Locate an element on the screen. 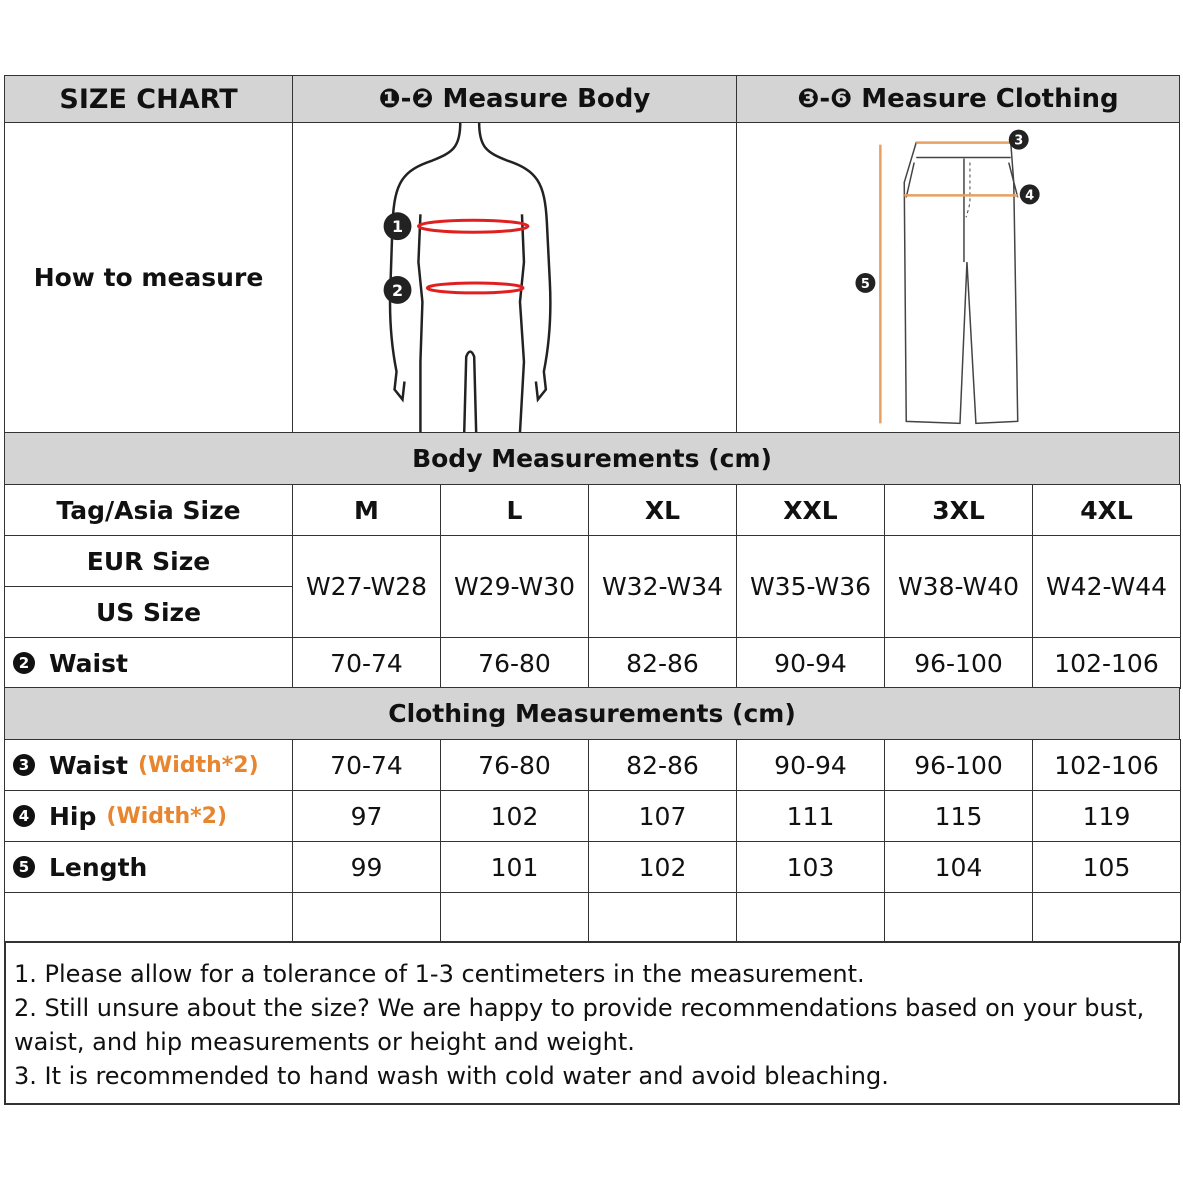 This screenshot has width=1183, height=1183. marker-5-text: 5 is located at coordinates (865, 284).